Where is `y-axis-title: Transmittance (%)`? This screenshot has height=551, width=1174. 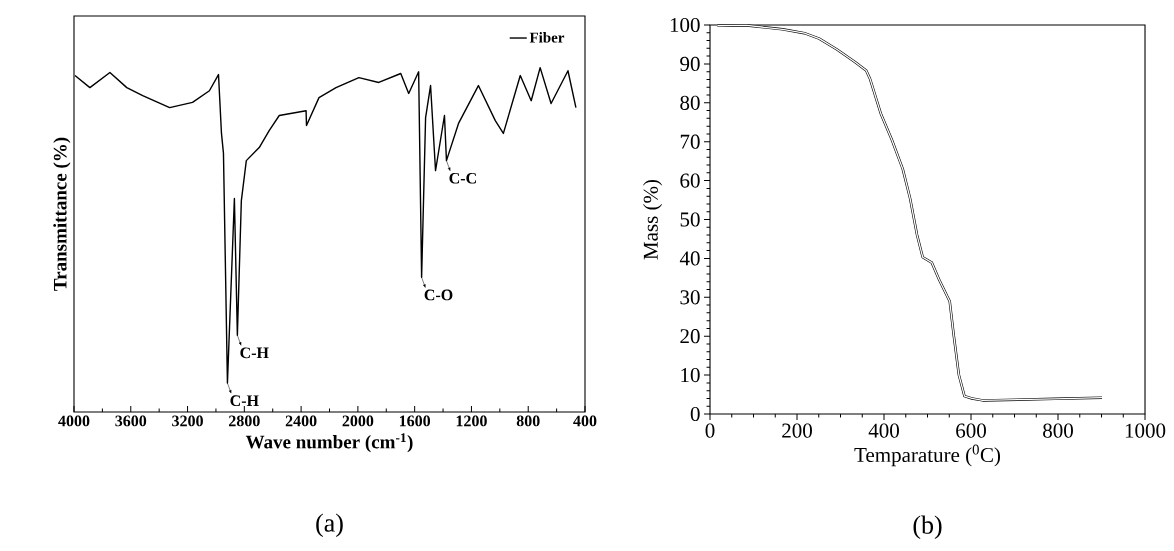 y-axis-title: Transmittance (%) is located at coordinates (62, 214).